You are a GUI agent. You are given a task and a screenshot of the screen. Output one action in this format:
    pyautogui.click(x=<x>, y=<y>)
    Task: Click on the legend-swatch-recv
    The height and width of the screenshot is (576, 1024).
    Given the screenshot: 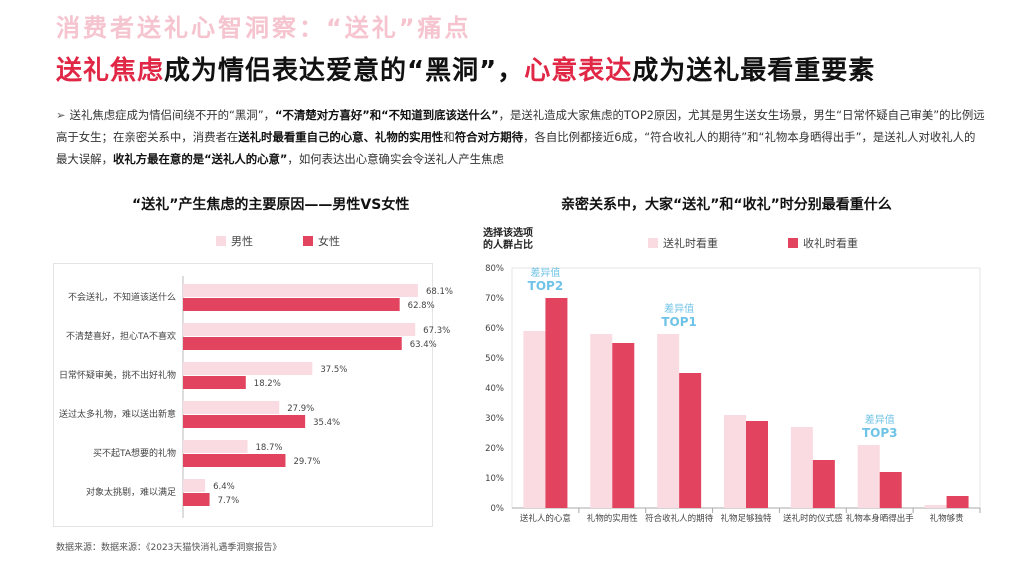 What is the action you would take?
    pyautogui.click(x=793, y=243)
    